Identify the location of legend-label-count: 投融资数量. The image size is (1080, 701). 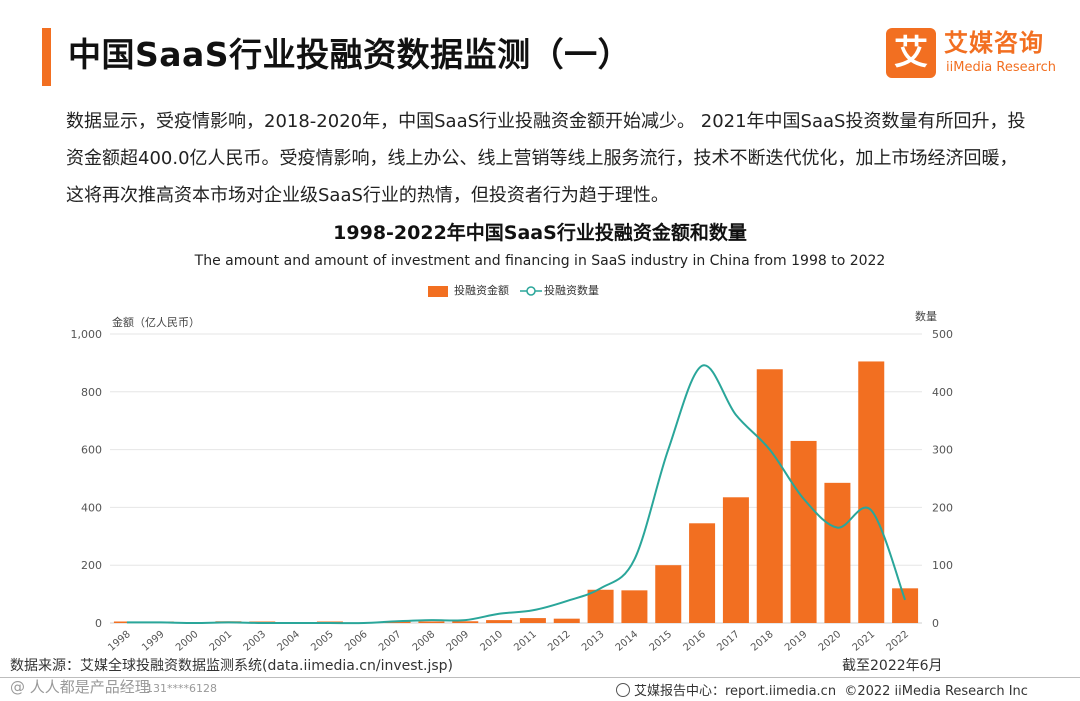
(571, 290).